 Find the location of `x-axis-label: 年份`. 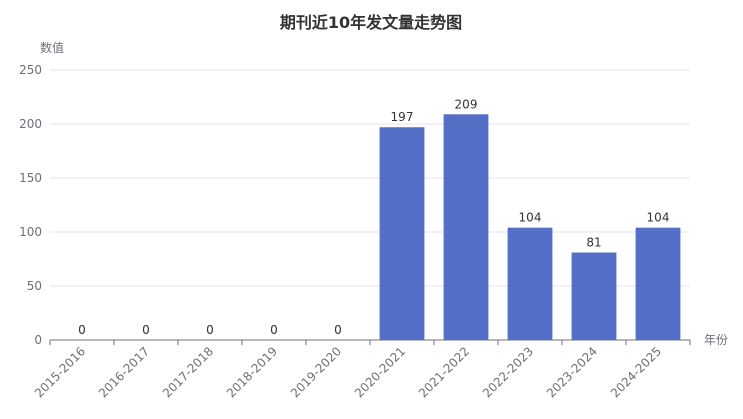

x-axis-label: 年份 is located at coordinates (716, 340).